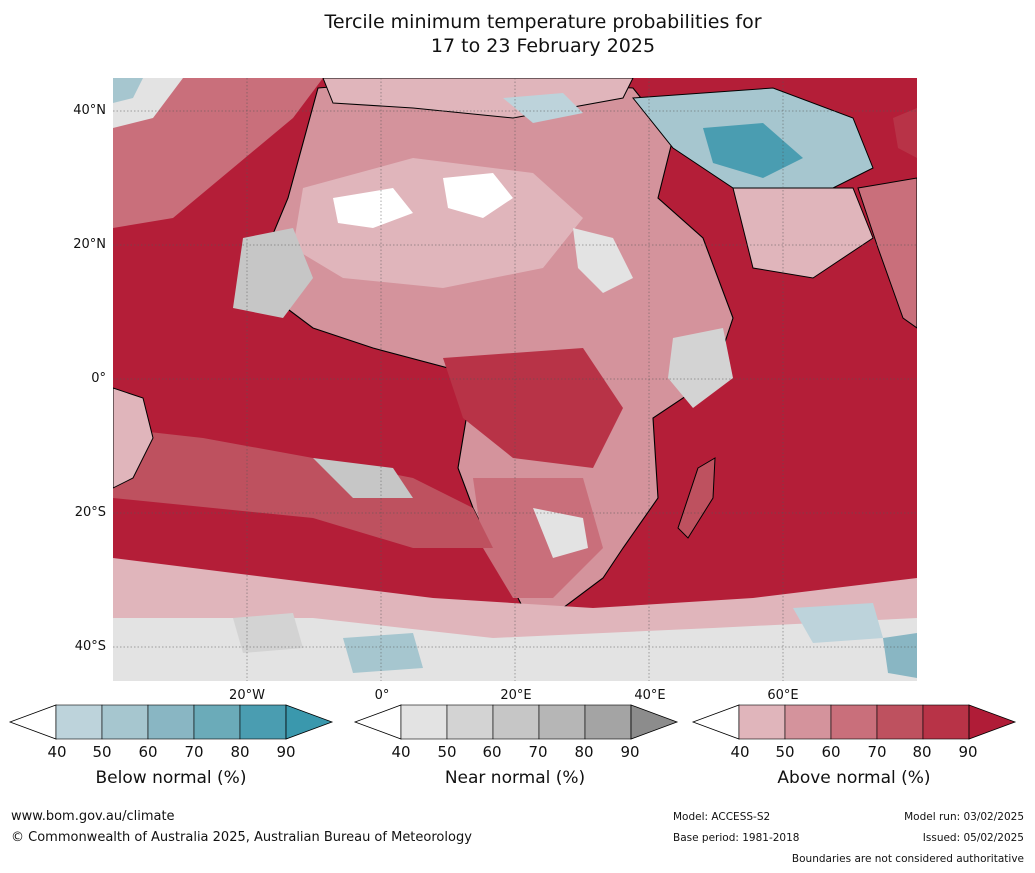 This screenshot has height=873, width=1035. I want to click on southern-africa-near, so click(560, 533).